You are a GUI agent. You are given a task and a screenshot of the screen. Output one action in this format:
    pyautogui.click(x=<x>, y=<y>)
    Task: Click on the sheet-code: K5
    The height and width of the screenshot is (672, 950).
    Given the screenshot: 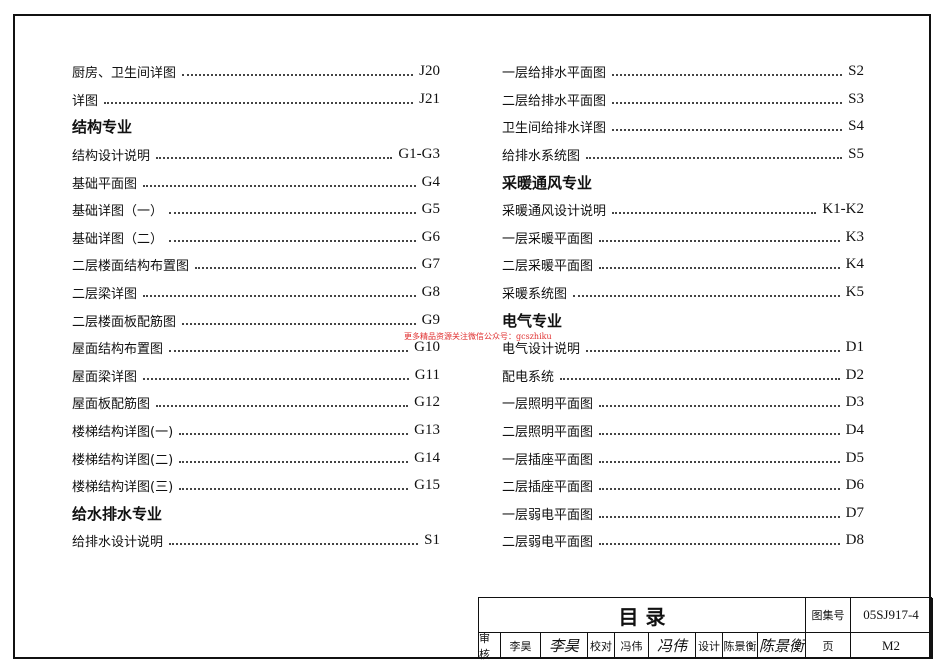 What is the action you would take?
    pyautogui.click(x=854, y=292)
    